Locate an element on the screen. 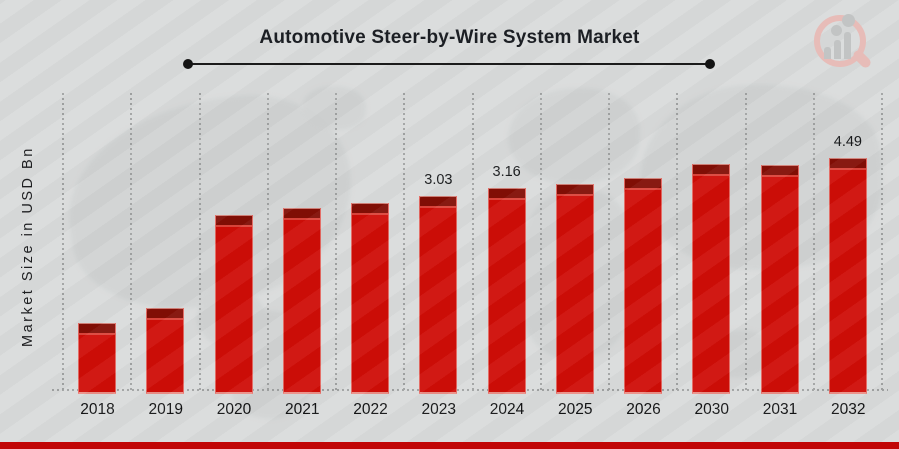 The height and width of the screenshot is (449, 899). magnifier-handle is located at coordinates (862, 59).